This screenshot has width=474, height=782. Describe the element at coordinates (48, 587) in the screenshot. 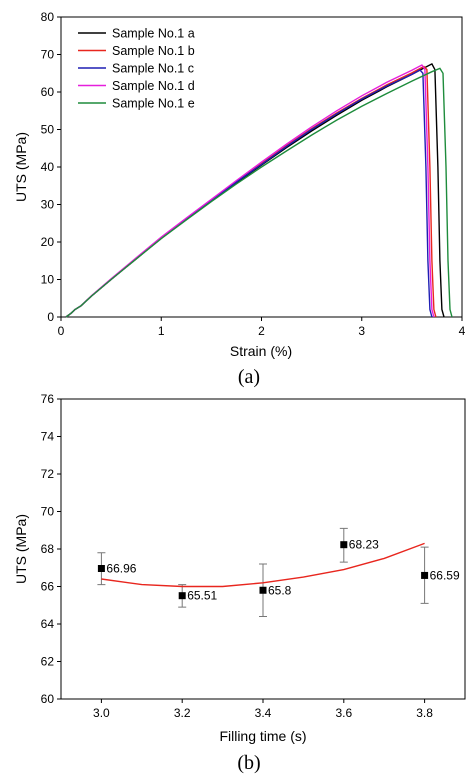

I see `chart-b-y-tick-label-3: 66` at that location.